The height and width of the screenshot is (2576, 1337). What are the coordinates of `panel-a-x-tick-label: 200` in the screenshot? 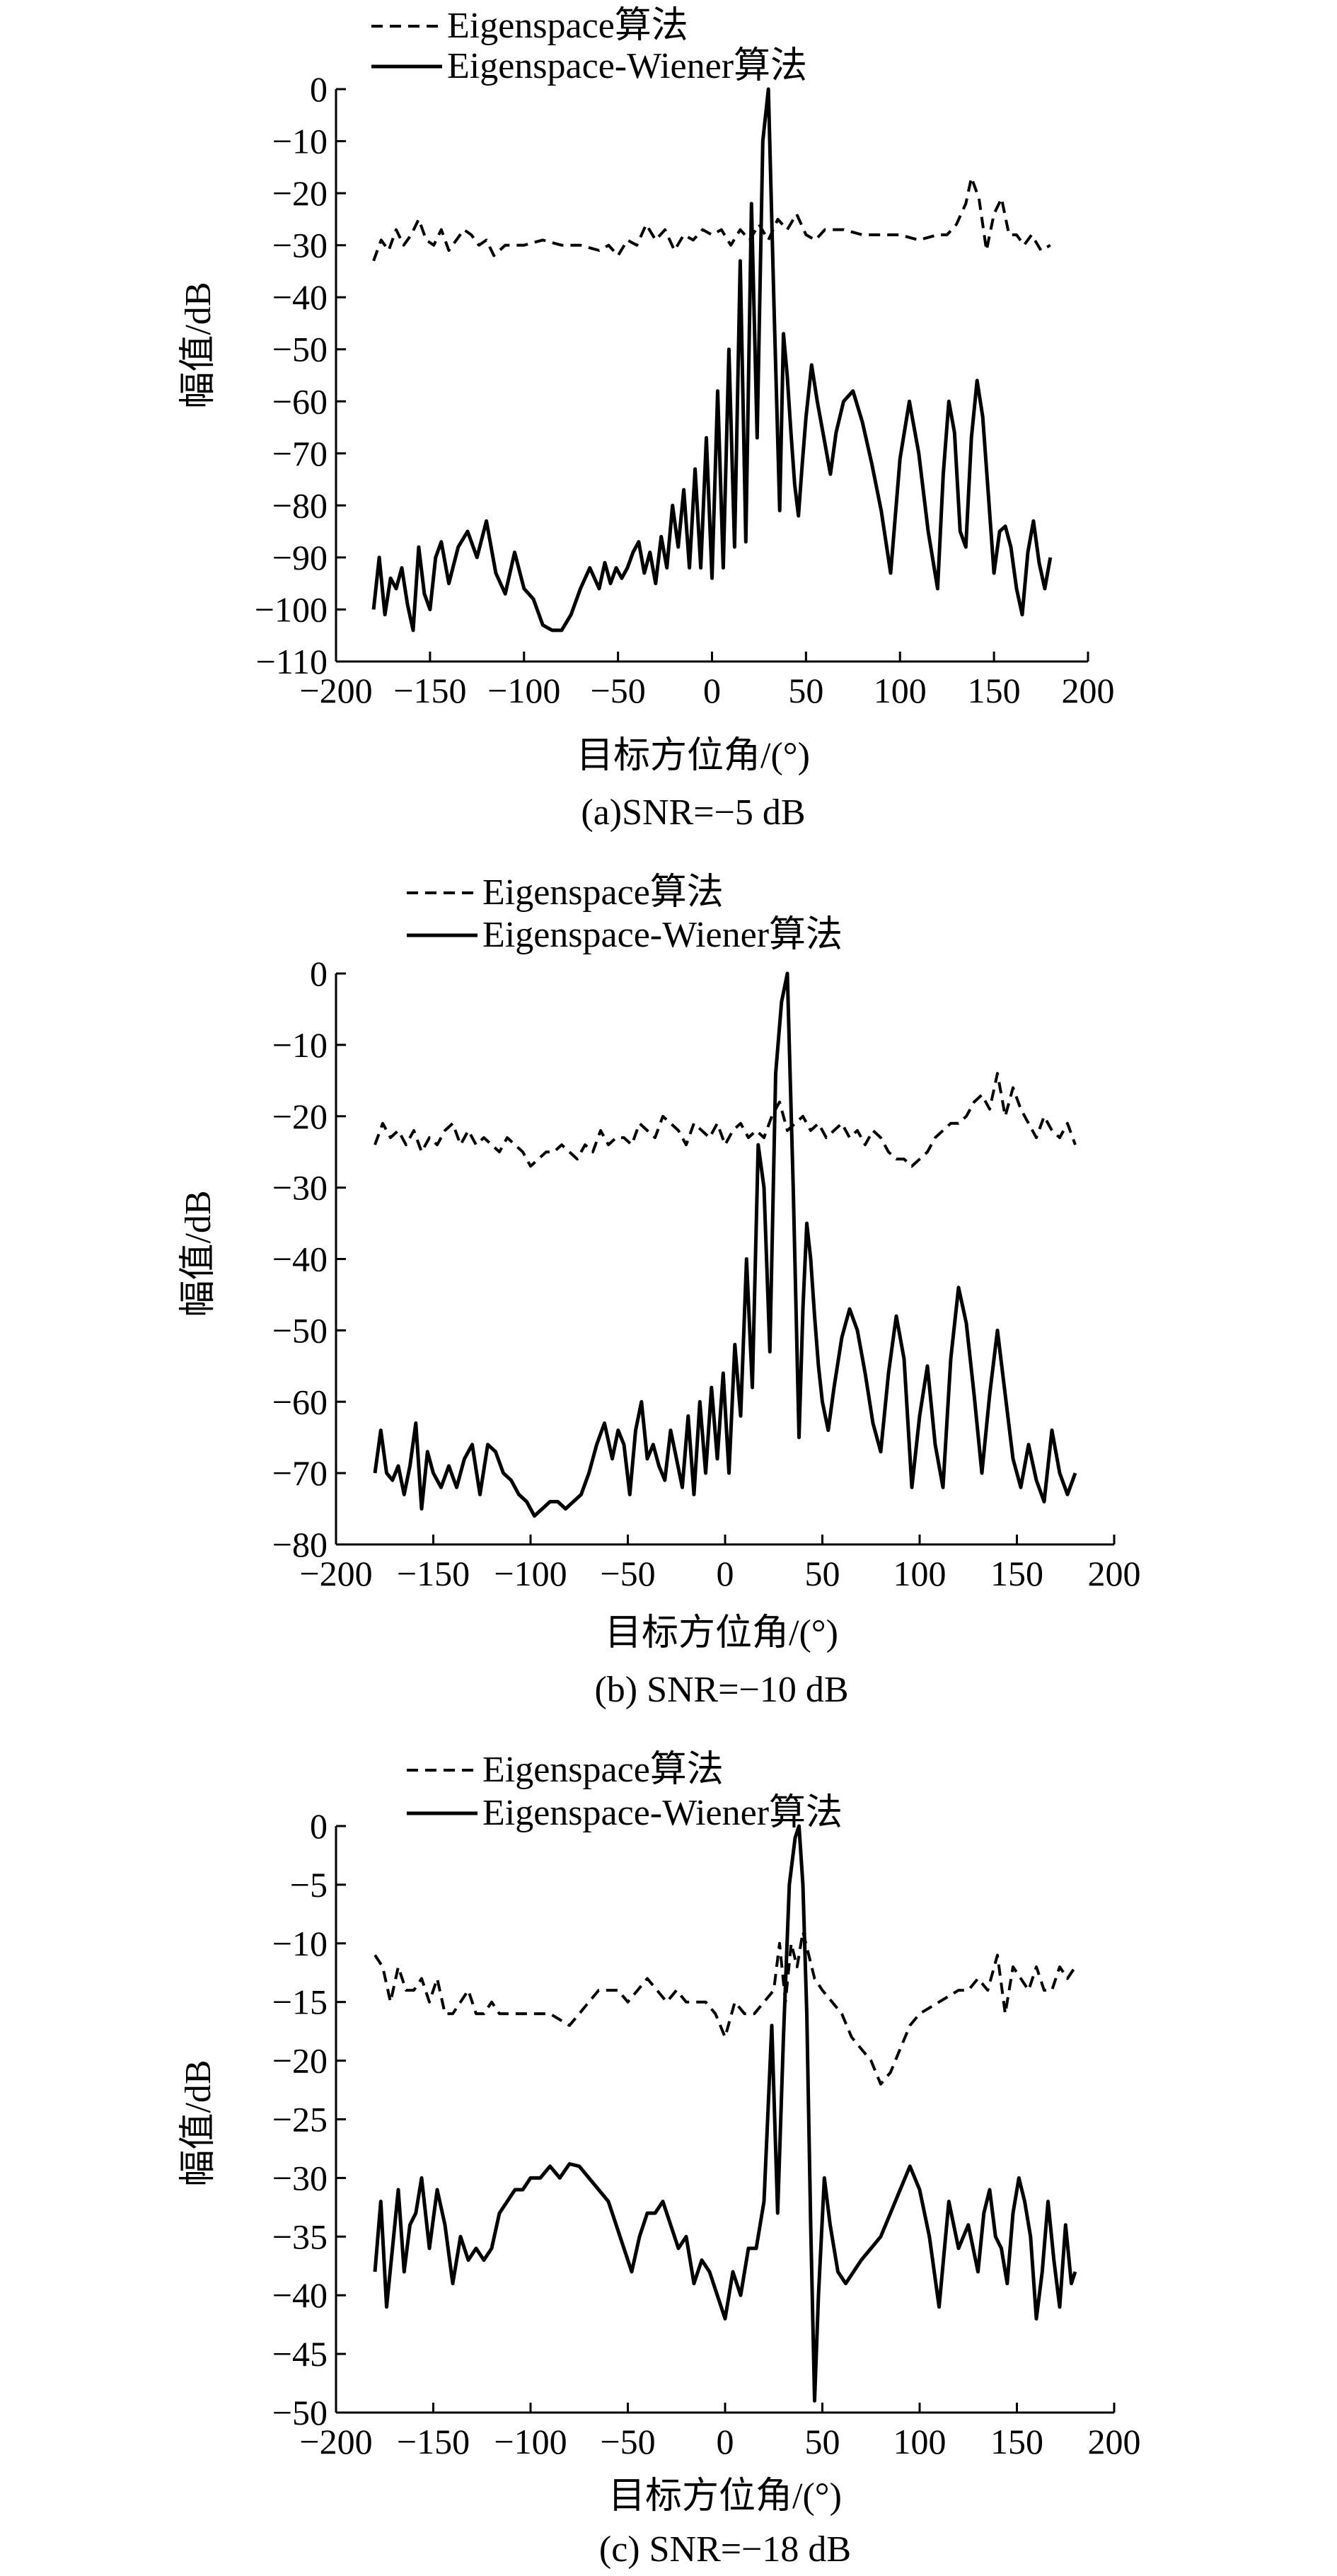 It's located at (1088, 690).